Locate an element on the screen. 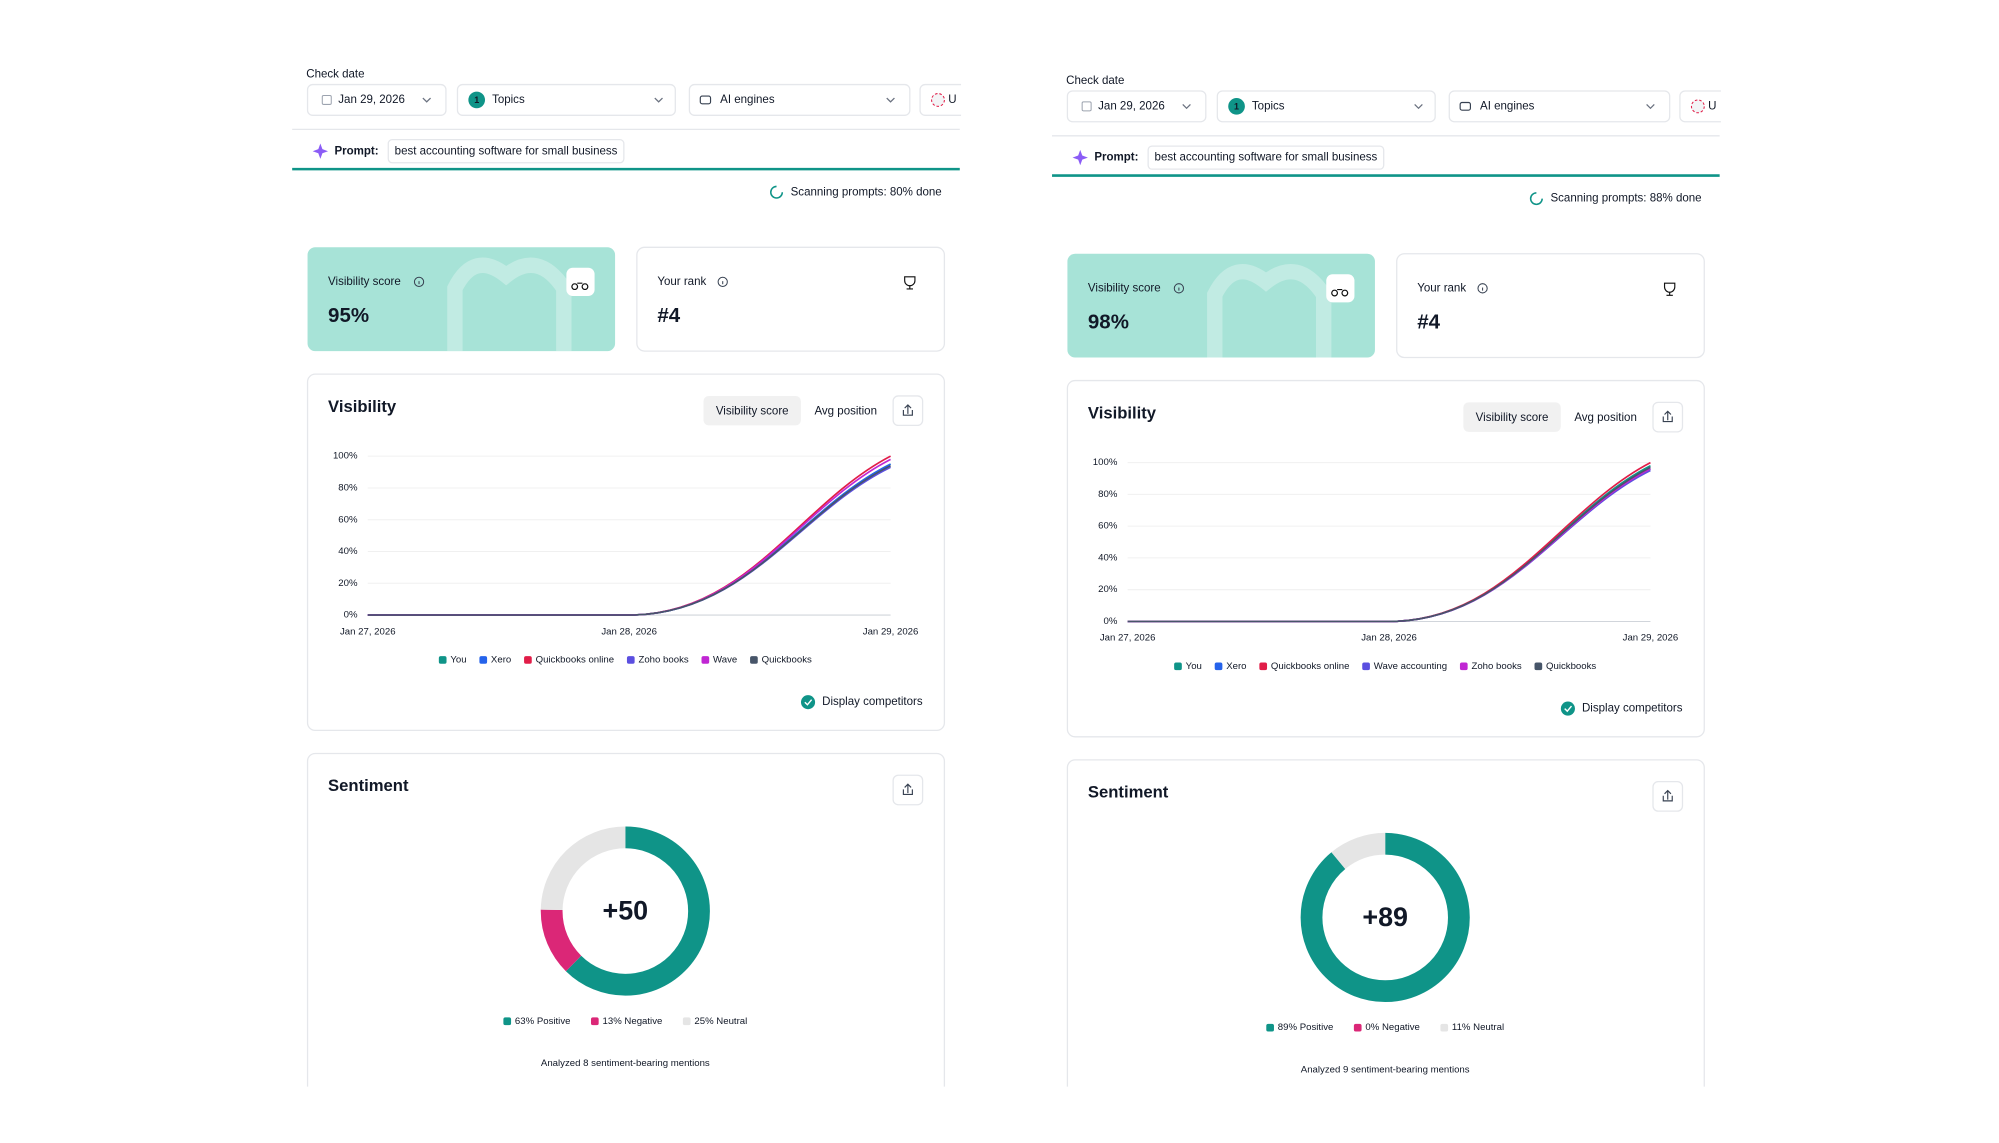 The width and height of the screenshot is (1999, 1143). series-line is located at coordinates (629, 540).